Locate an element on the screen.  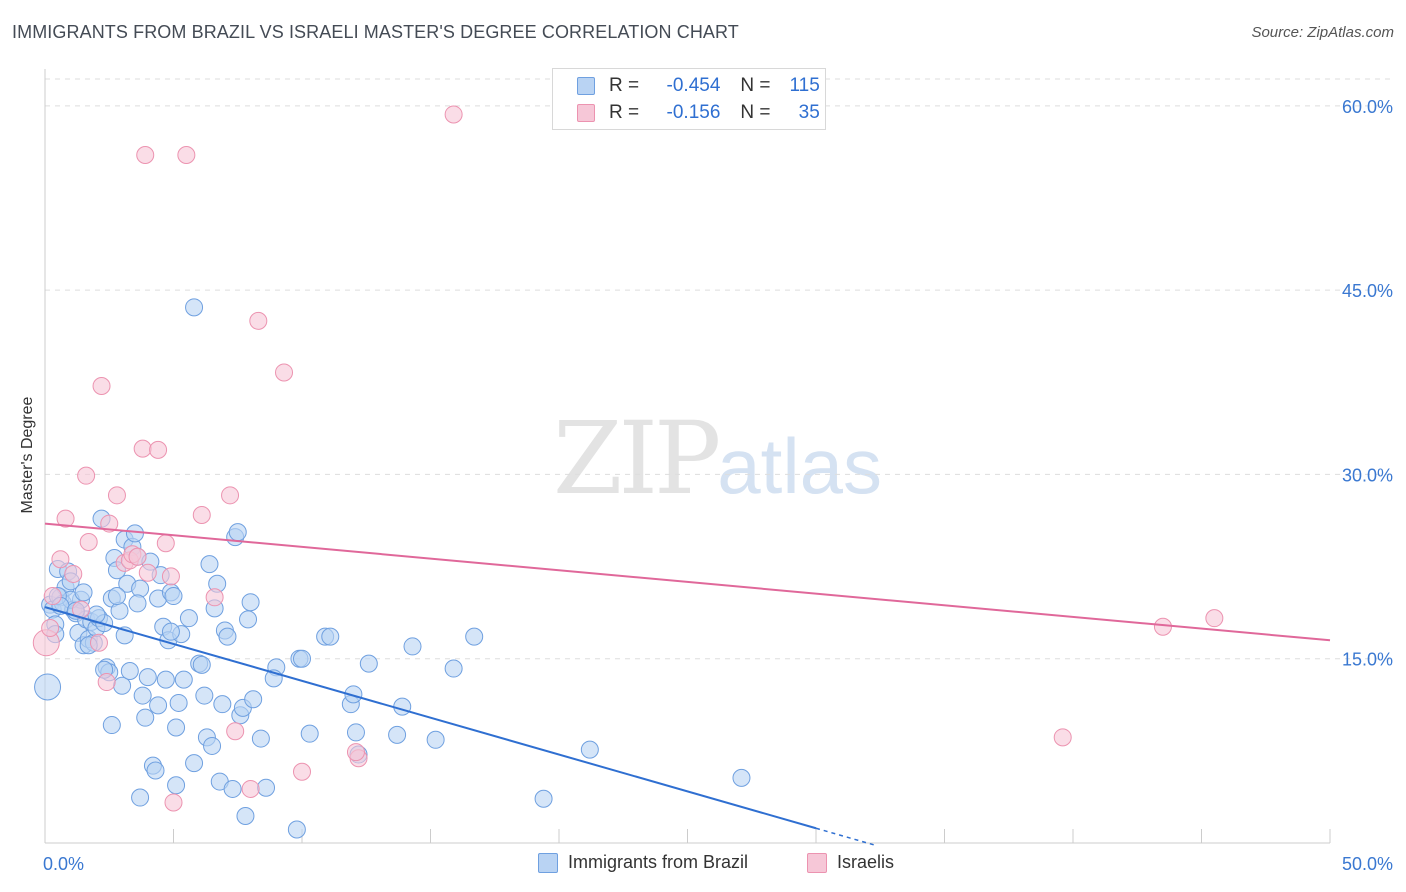
y-tick-label: 60.0% is located at coordinates (1367, 107).